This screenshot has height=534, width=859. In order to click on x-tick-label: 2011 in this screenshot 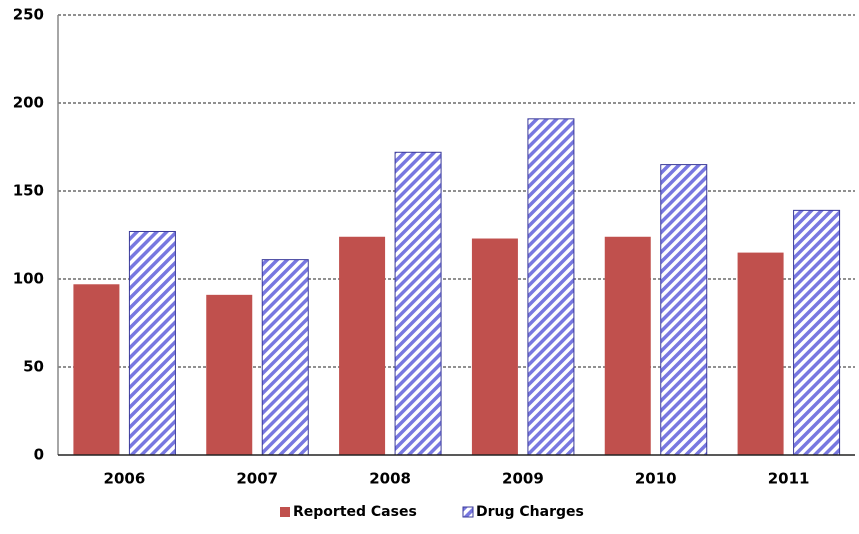, I will do `click(789, 479)`.